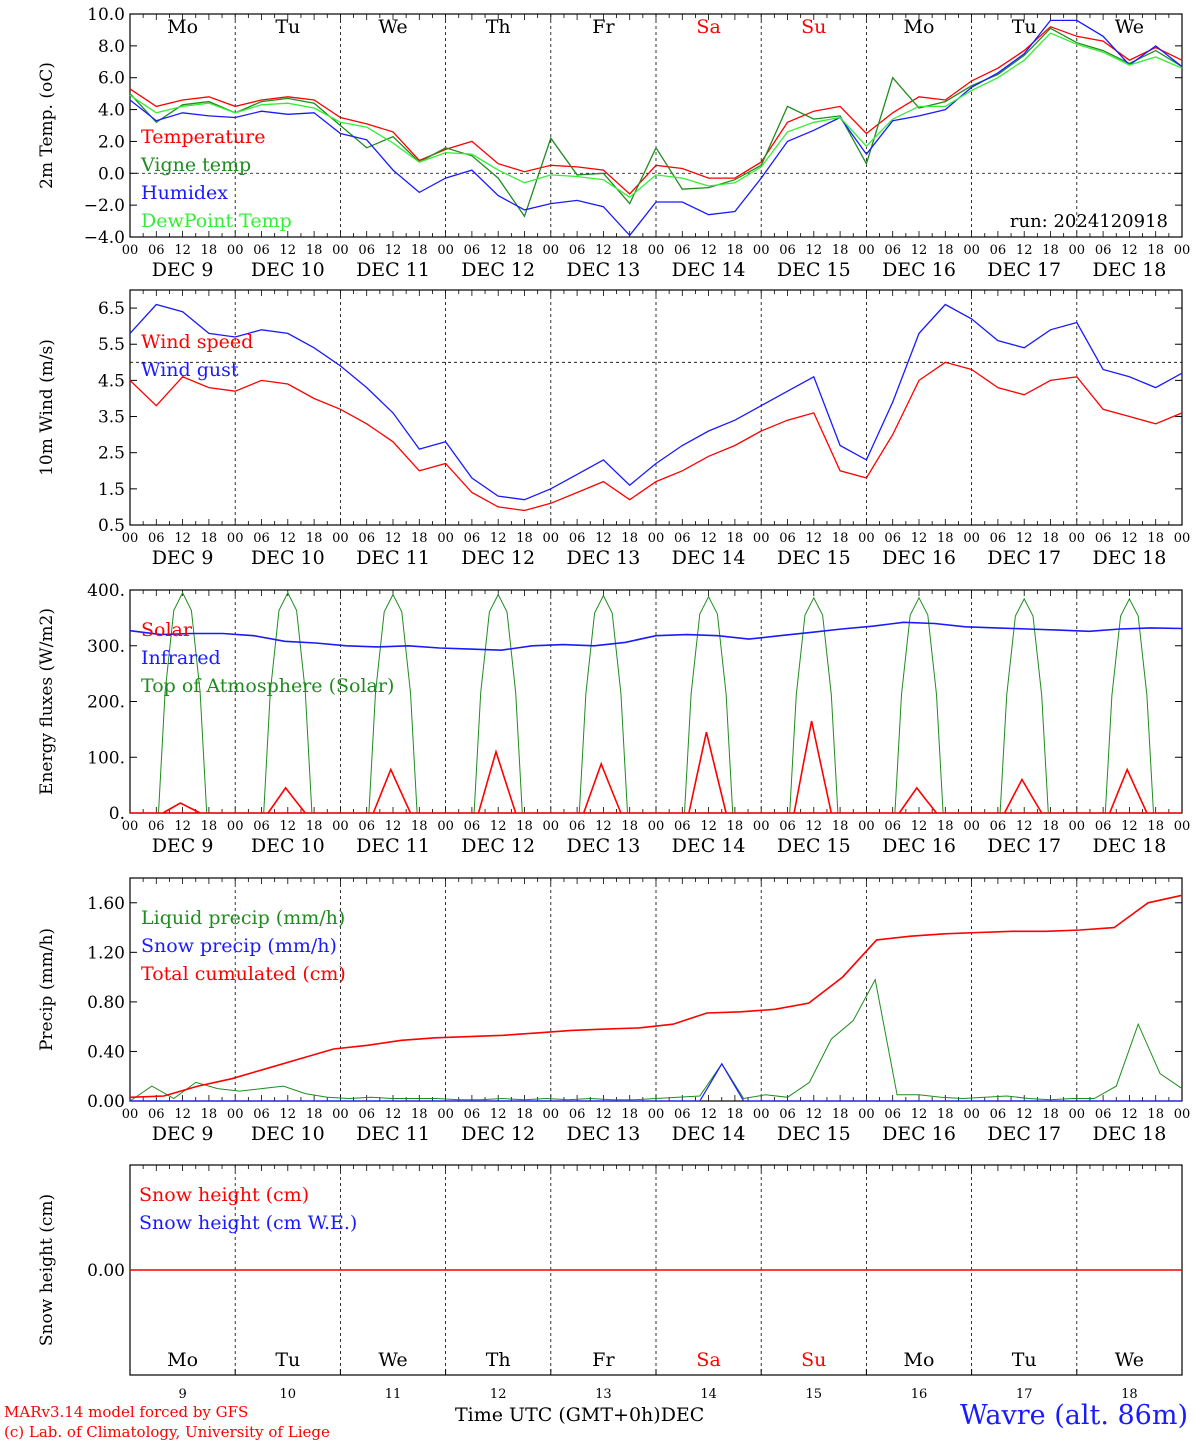 This screenshot has width=1194, height=1442. What do you see at coordinates (181, 658) in the screenshot?
I see `legend-entry: Infrared` at bounding box center [181, 658].